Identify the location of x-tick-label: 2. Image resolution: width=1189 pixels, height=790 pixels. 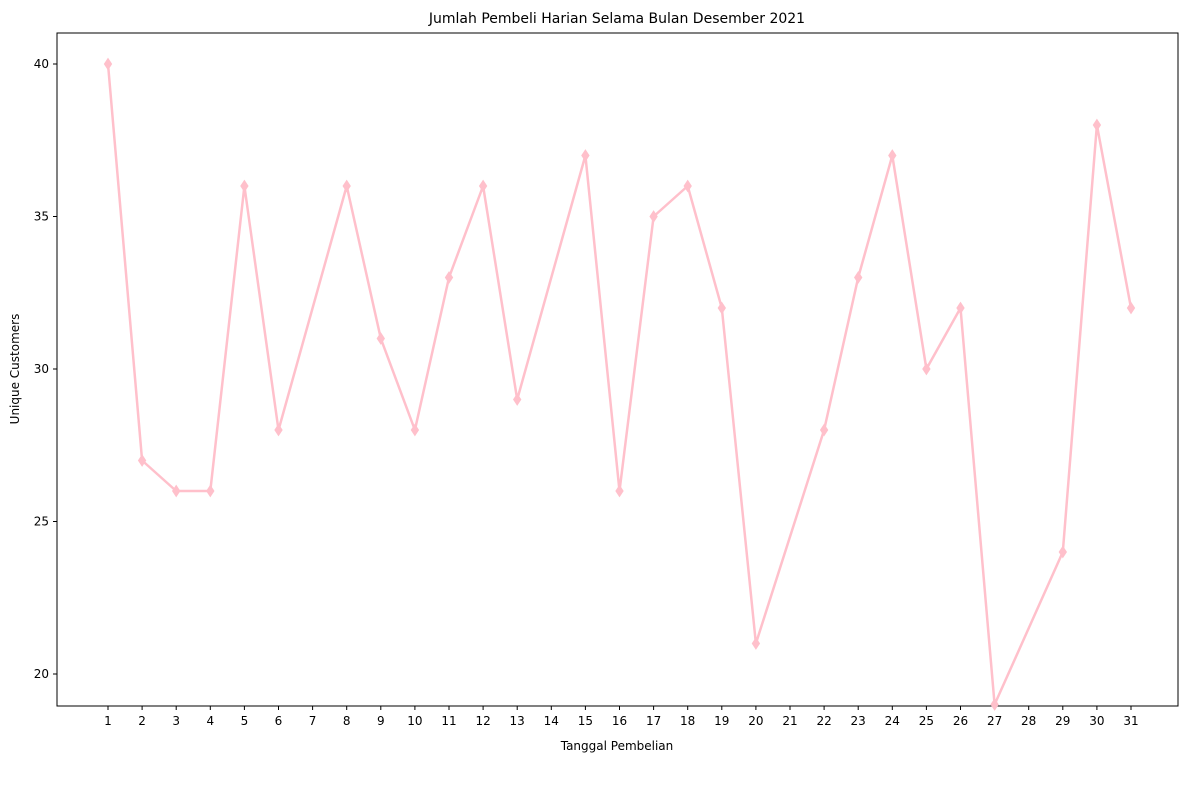
(142, 721).